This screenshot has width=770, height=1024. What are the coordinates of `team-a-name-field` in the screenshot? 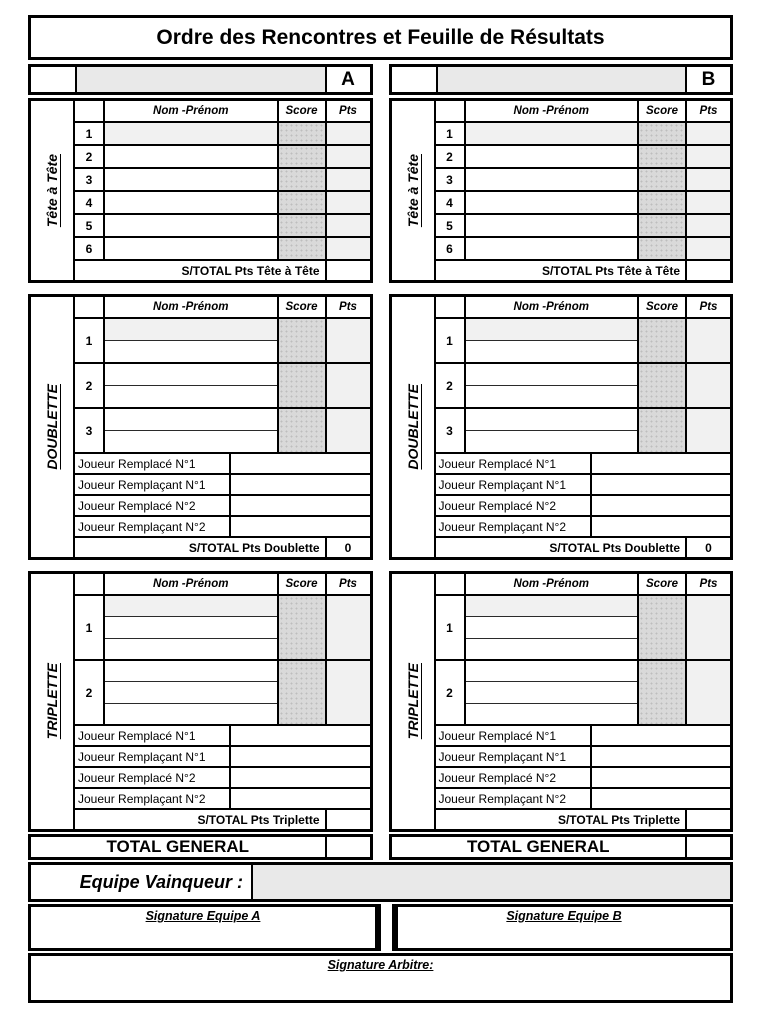 It's located at (200, 79).